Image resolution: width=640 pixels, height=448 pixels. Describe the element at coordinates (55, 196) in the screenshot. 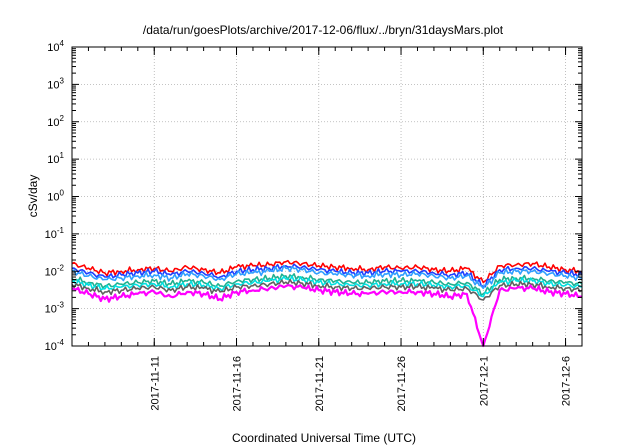

I see `y-tick-label: 10⁰` at that location.